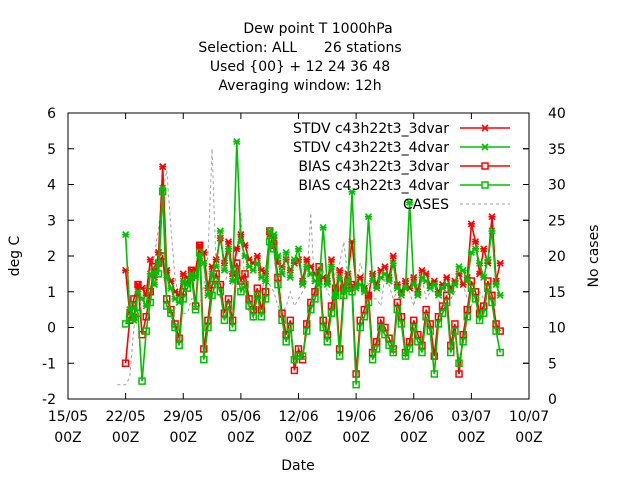 The height and width of the screenshot is (480, 640). Describe the element at coordinates (125, 417) in the screenshot. I see `x-tick-label-date: 22/05` at that location.